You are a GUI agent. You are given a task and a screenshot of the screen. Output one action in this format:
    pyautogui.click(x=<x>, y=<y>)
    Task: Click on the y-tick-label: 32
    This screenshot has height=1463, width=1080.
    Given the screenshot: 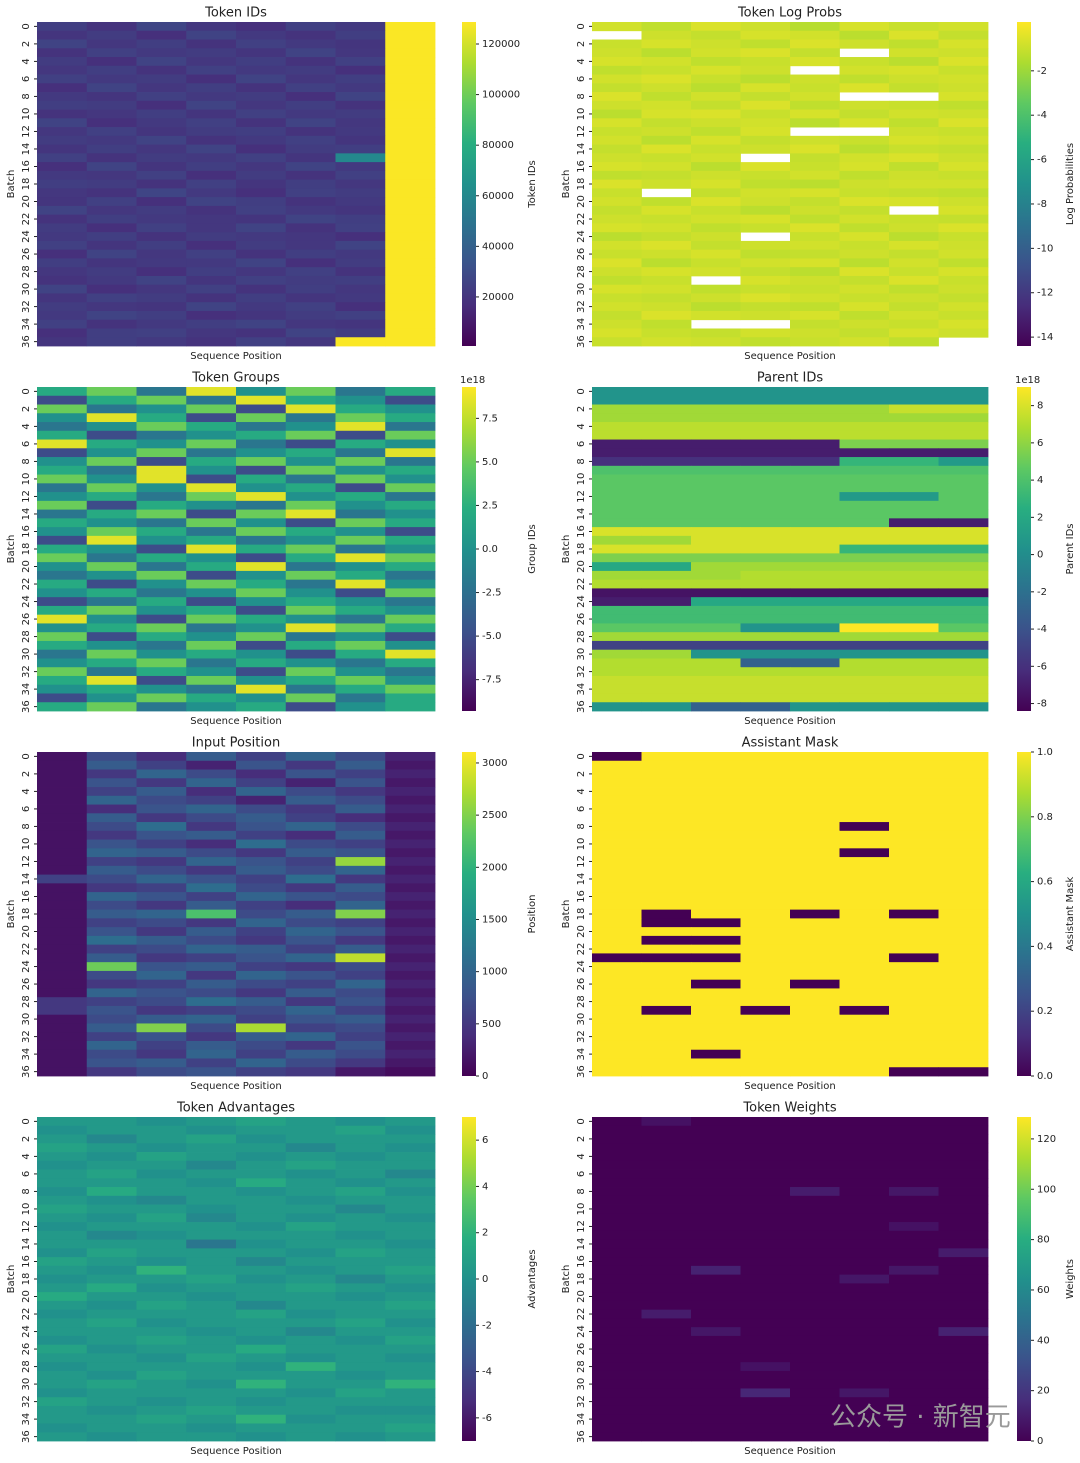 What is the action you would take?
    pyautogui.click(x=581, y=306)
    